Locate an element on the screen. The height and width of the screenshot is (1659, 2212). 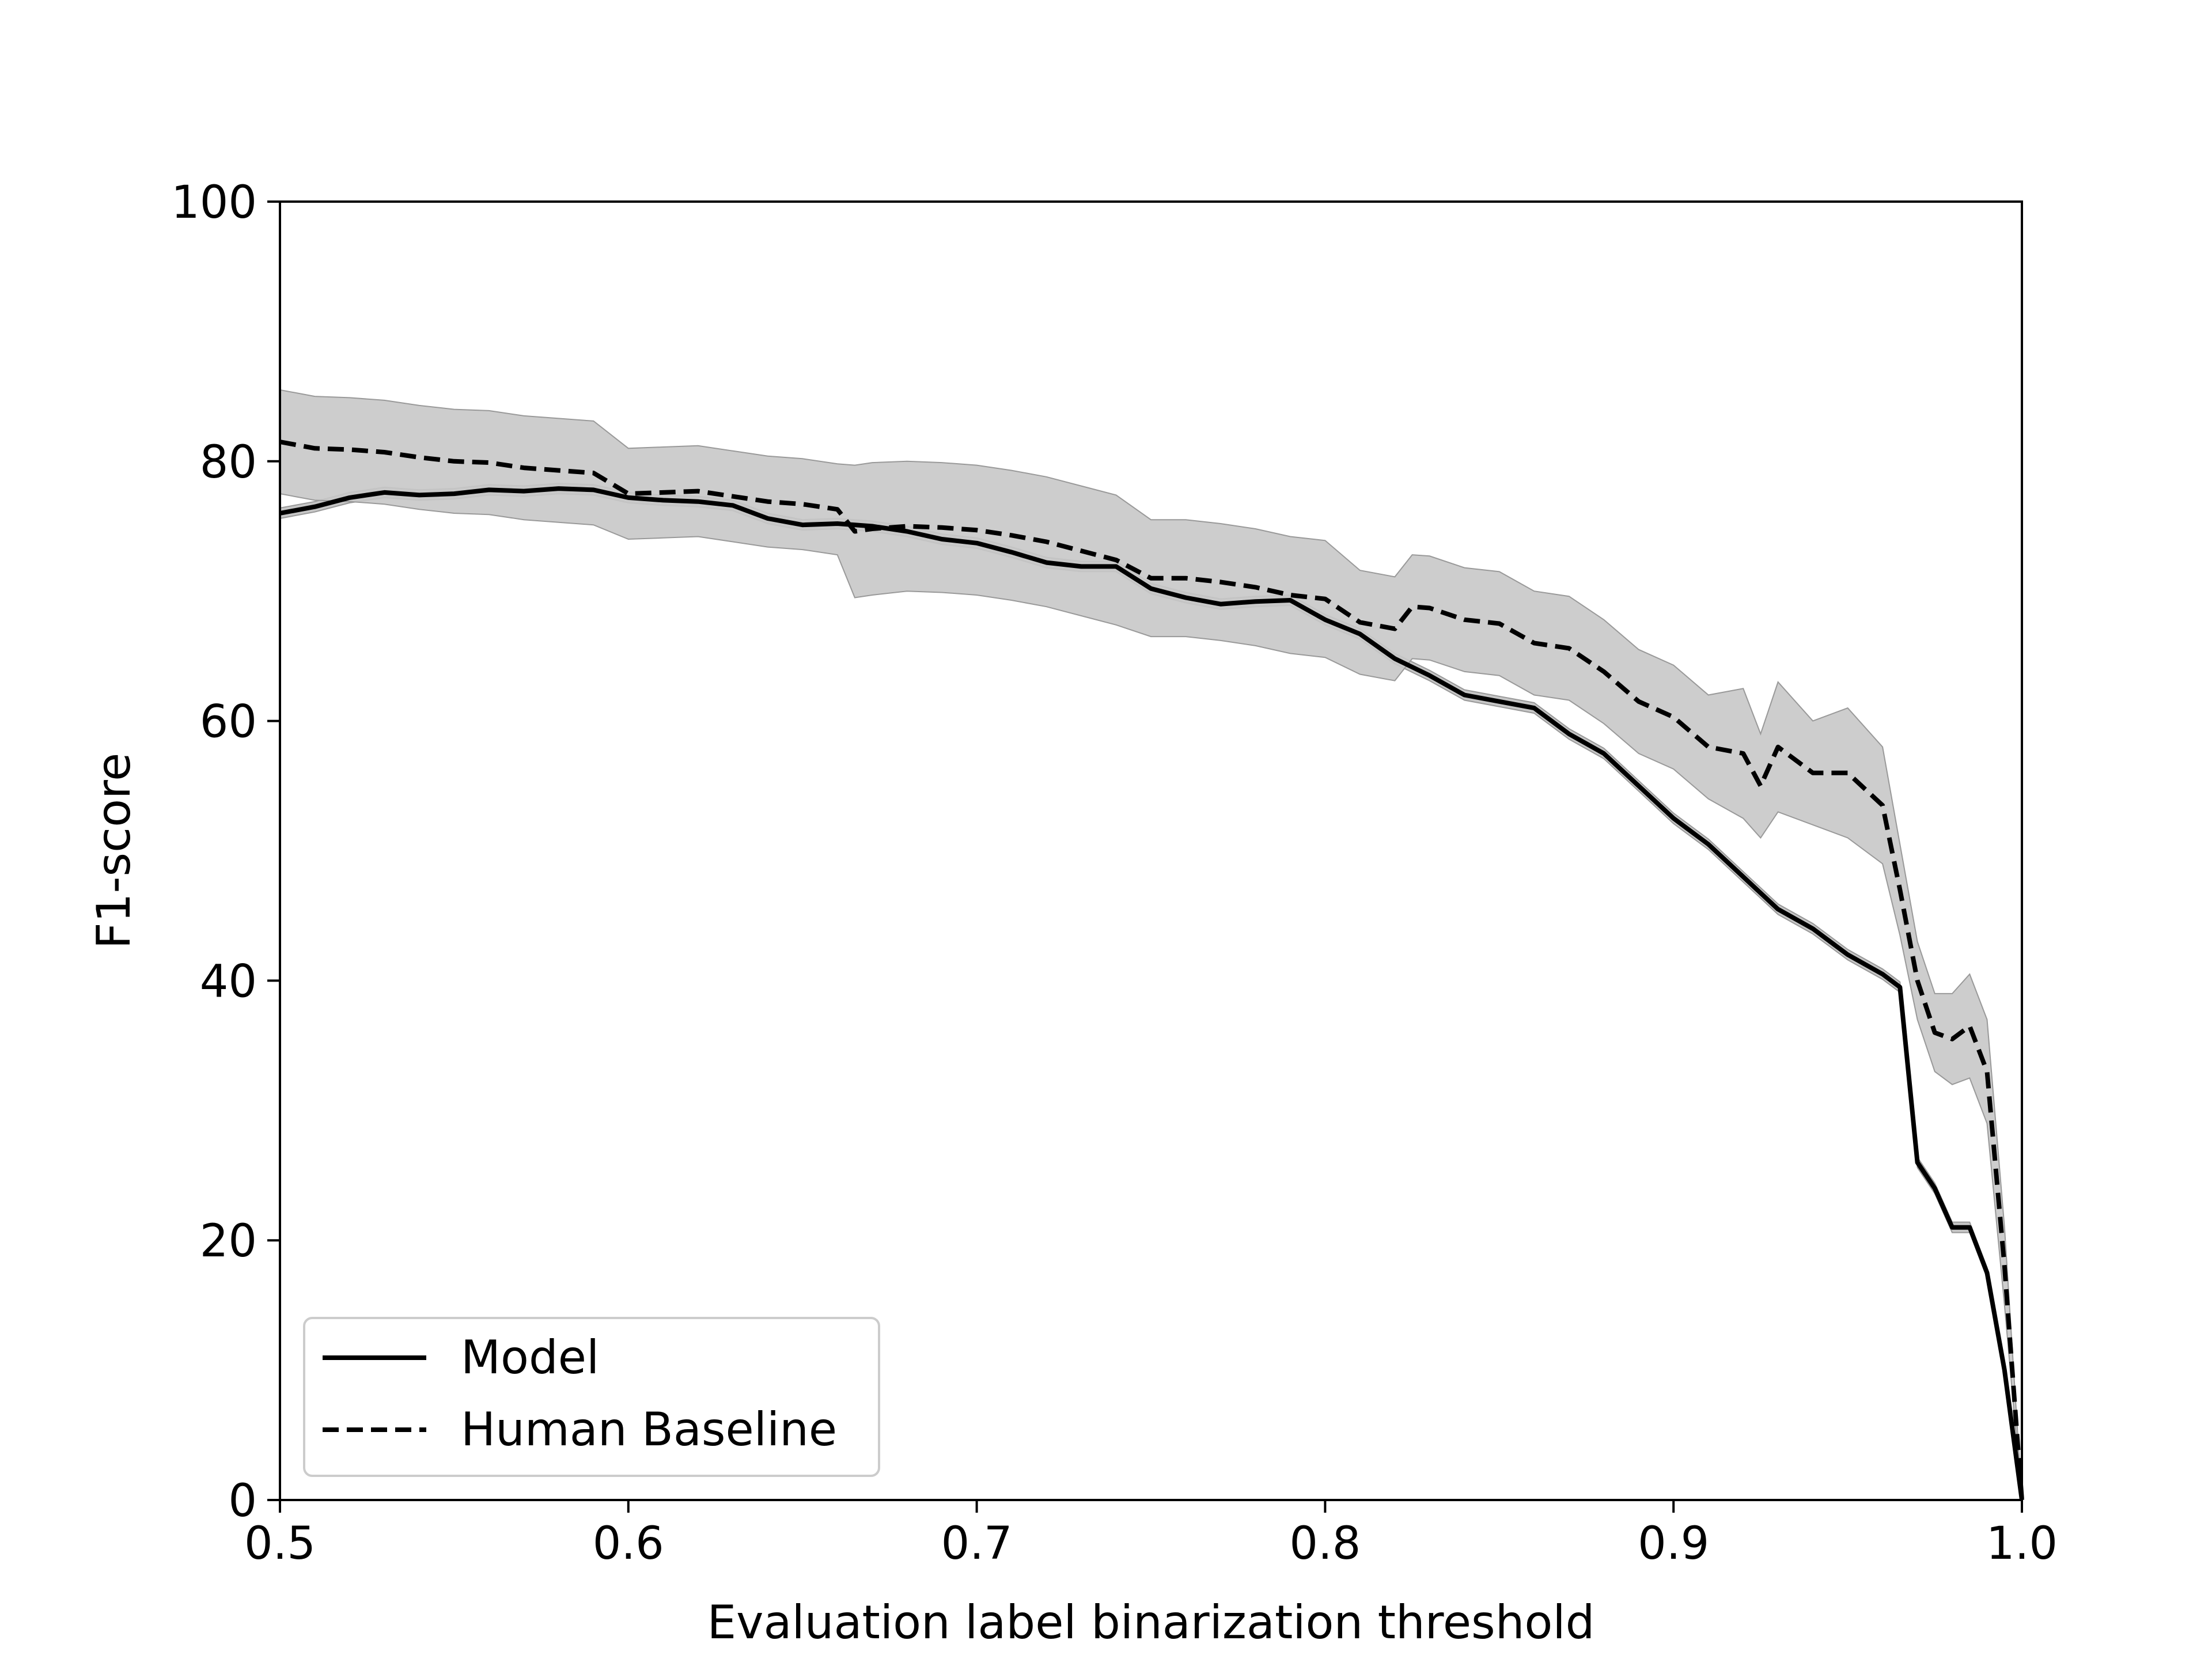
legend: Model Human Baseline is located at coordinates (591, 1397).